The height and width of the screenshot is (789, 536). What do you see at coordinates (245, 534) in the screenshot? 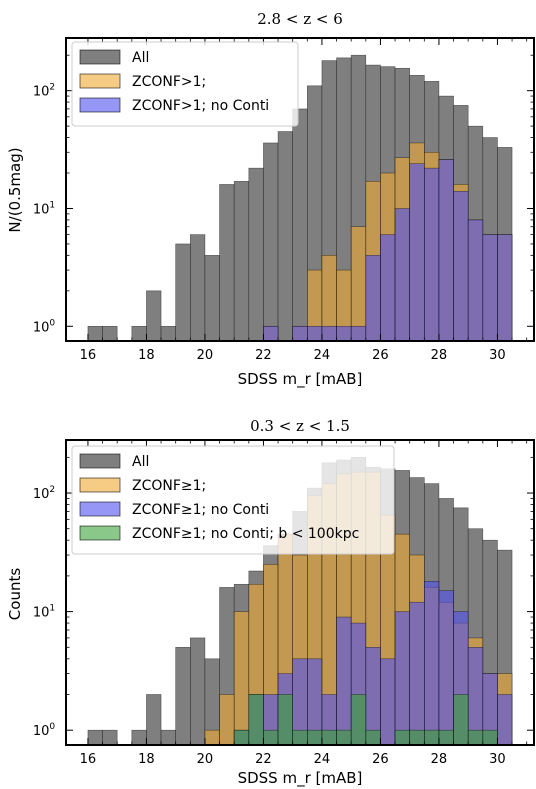
I see `legend-label-1-3: ZCONF≥1; no Conti; b < 100kpc` at bounding box center [245, 534].